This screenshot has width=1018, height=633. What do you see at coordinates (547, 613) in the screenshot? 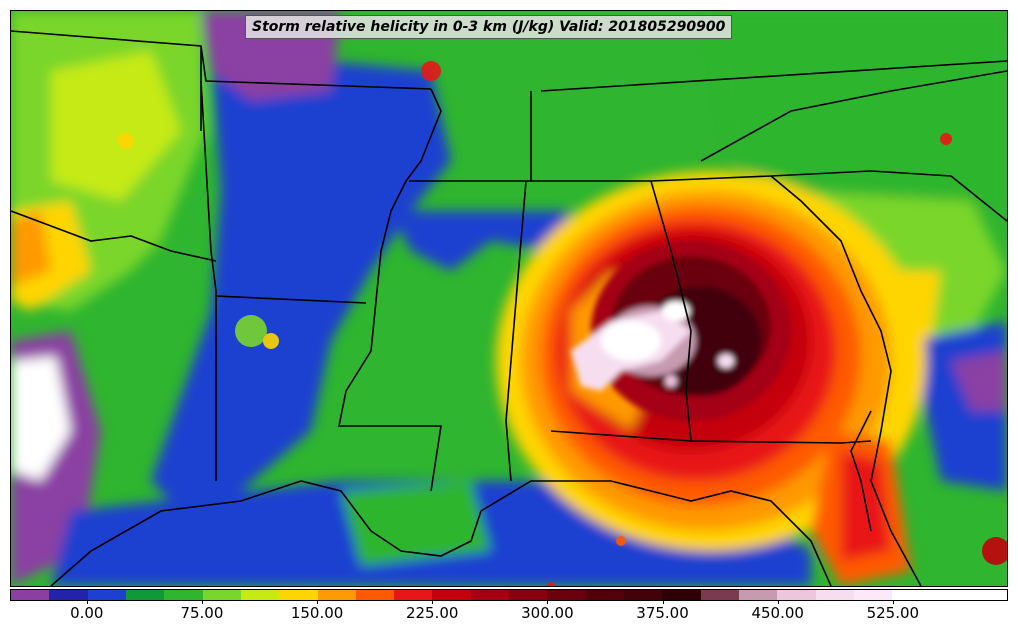
I see `colorbar-tick-label: 300.00` at bounding box center [547, 613].